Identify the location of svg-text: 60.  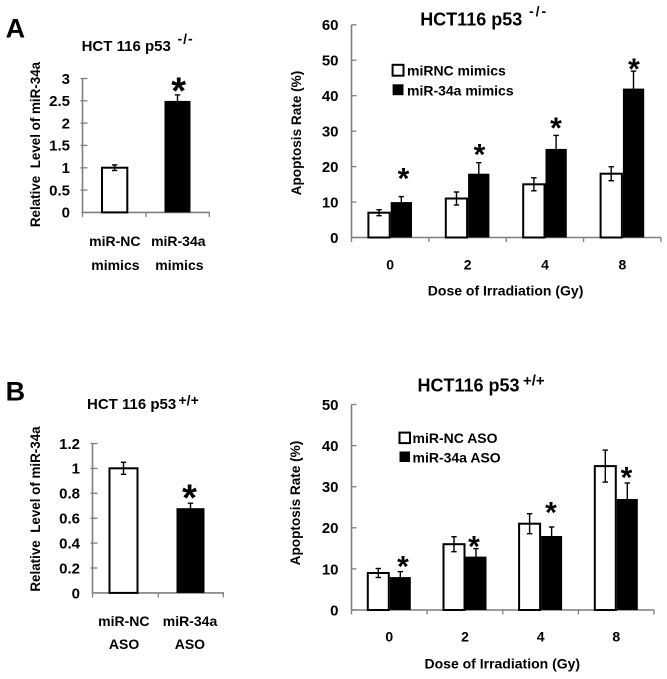
(330, 25).